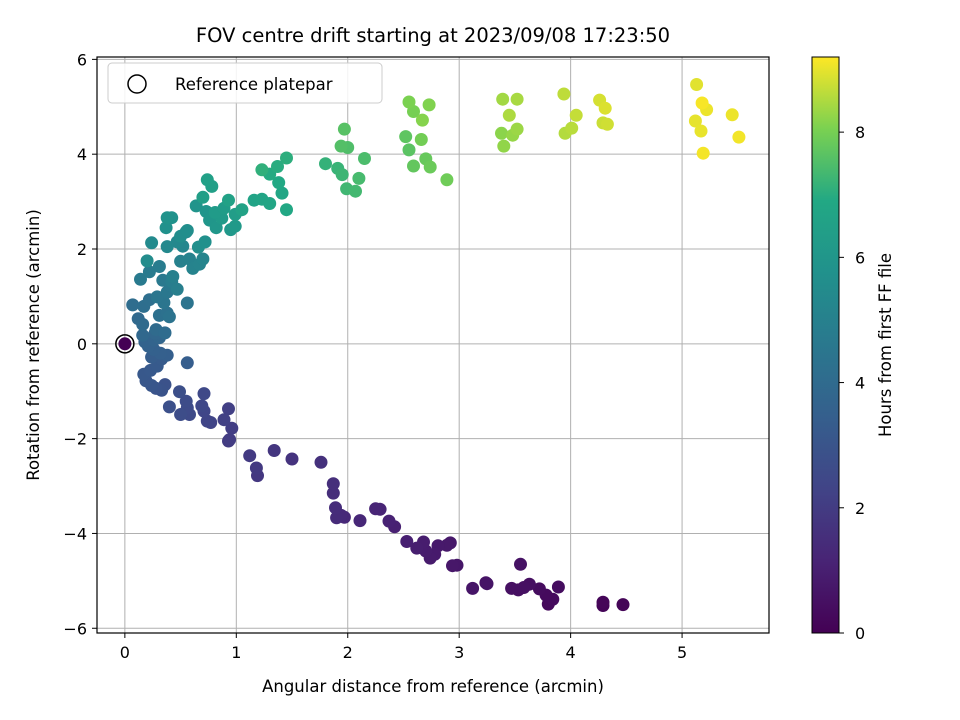 This screenshot has height=720, width=960. I want to click on legend-entry-reference: Reference platepar, so click(254, 84).